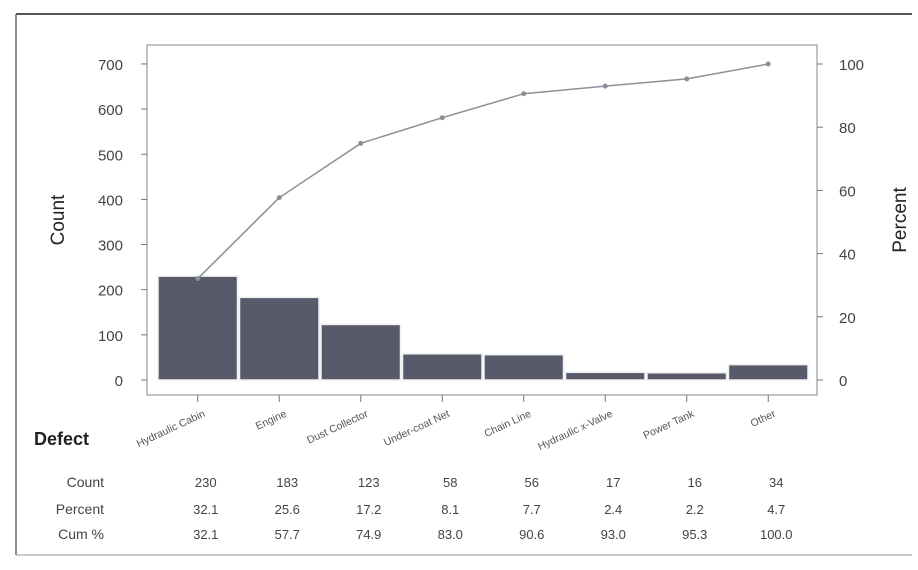 The height and width of the screenshot is (570, 918). What do you see at coordinates (694, 534) in the screenshot?
I see `table-cell: 95.3` at bounding box center [694, 534].